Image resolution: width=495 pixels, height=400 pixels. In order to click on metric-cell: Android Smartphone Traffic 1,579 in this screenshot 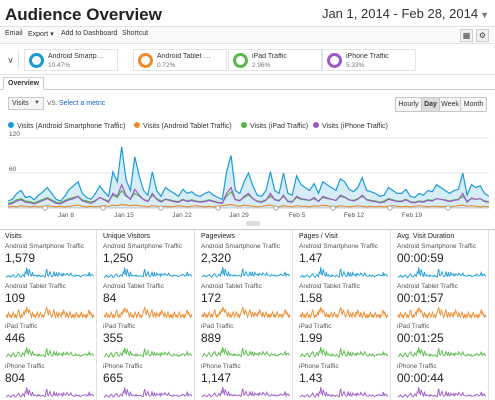, I will do `click(51, 263)`.